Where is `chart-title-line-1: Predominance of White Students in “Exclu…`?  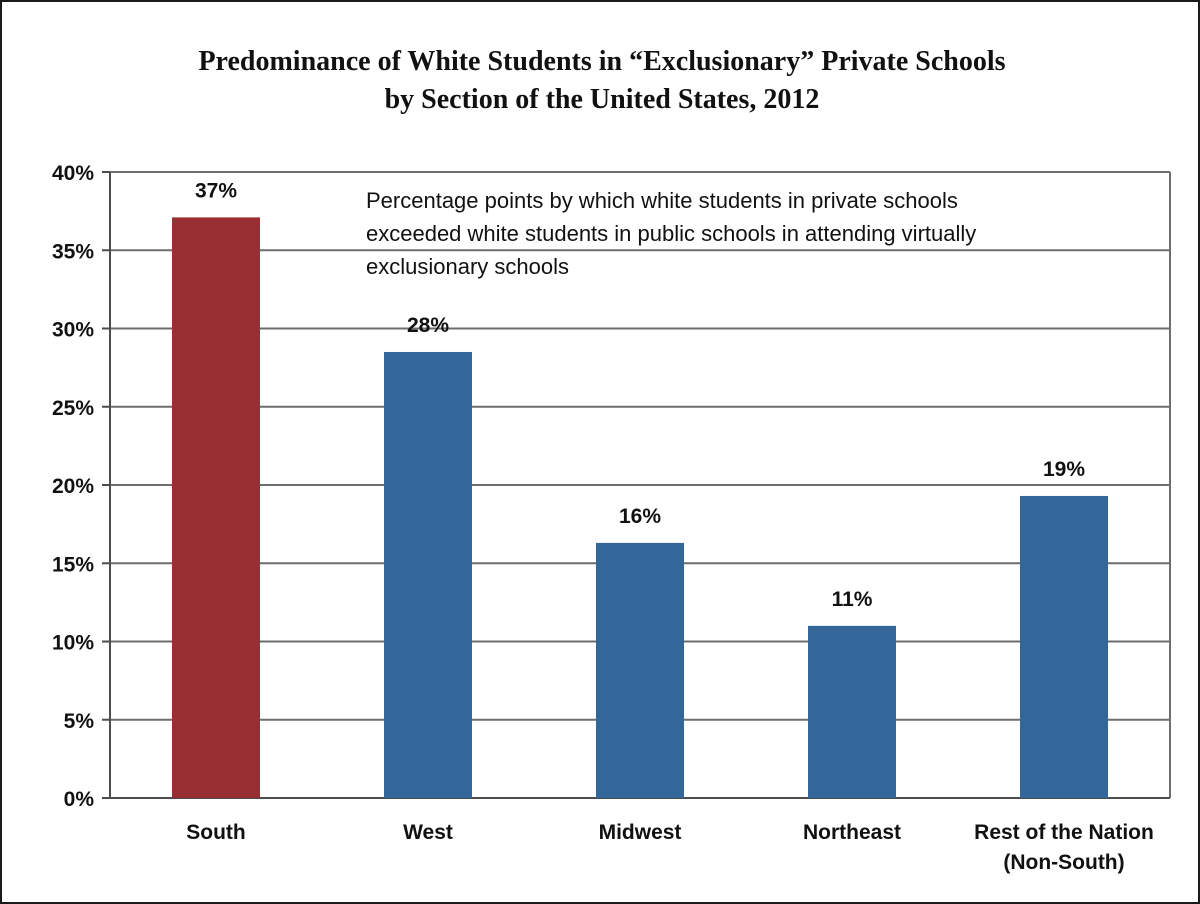 chart-title-line-1: Predominance of White Students in “Exclu… is located at coordinates (602, 61).